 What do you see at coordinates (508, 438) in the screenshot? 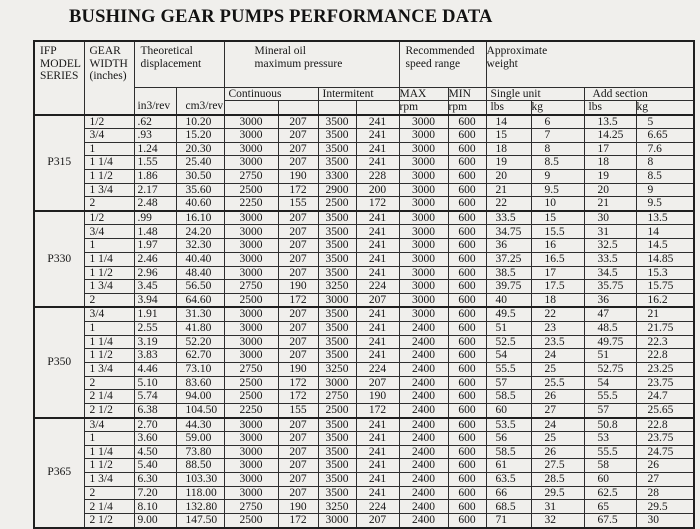
I see `lbs-single-cell: 56` at bounding box center [508, 438].